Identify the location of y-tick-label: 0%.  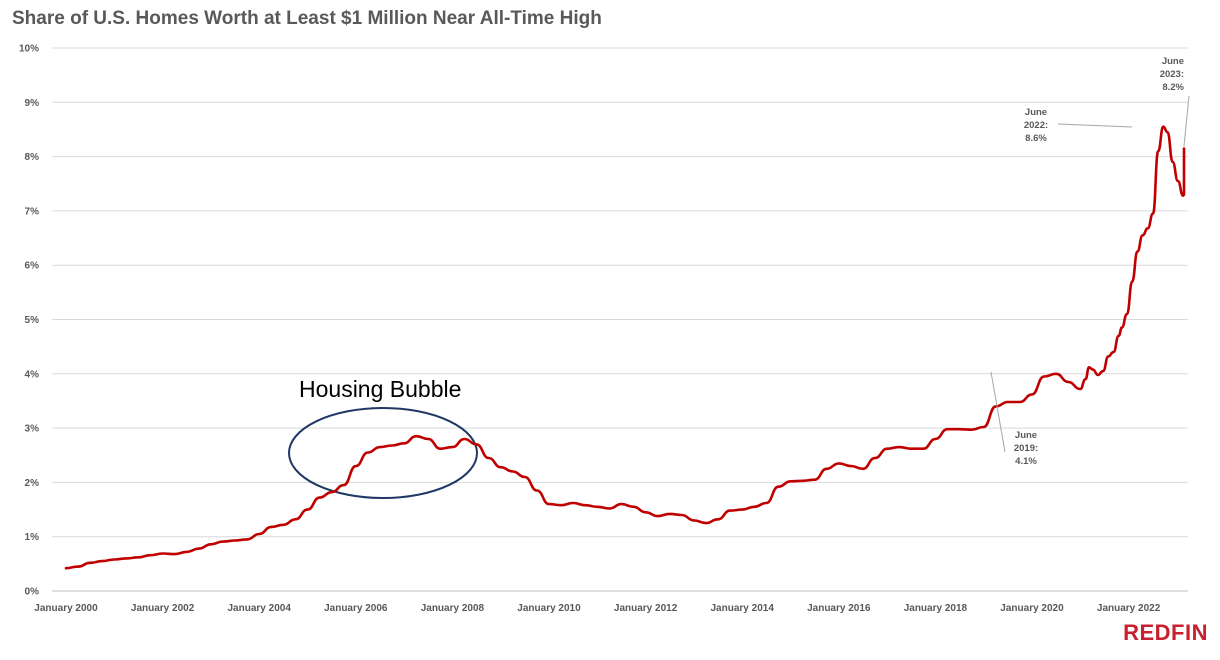
(32, 592).